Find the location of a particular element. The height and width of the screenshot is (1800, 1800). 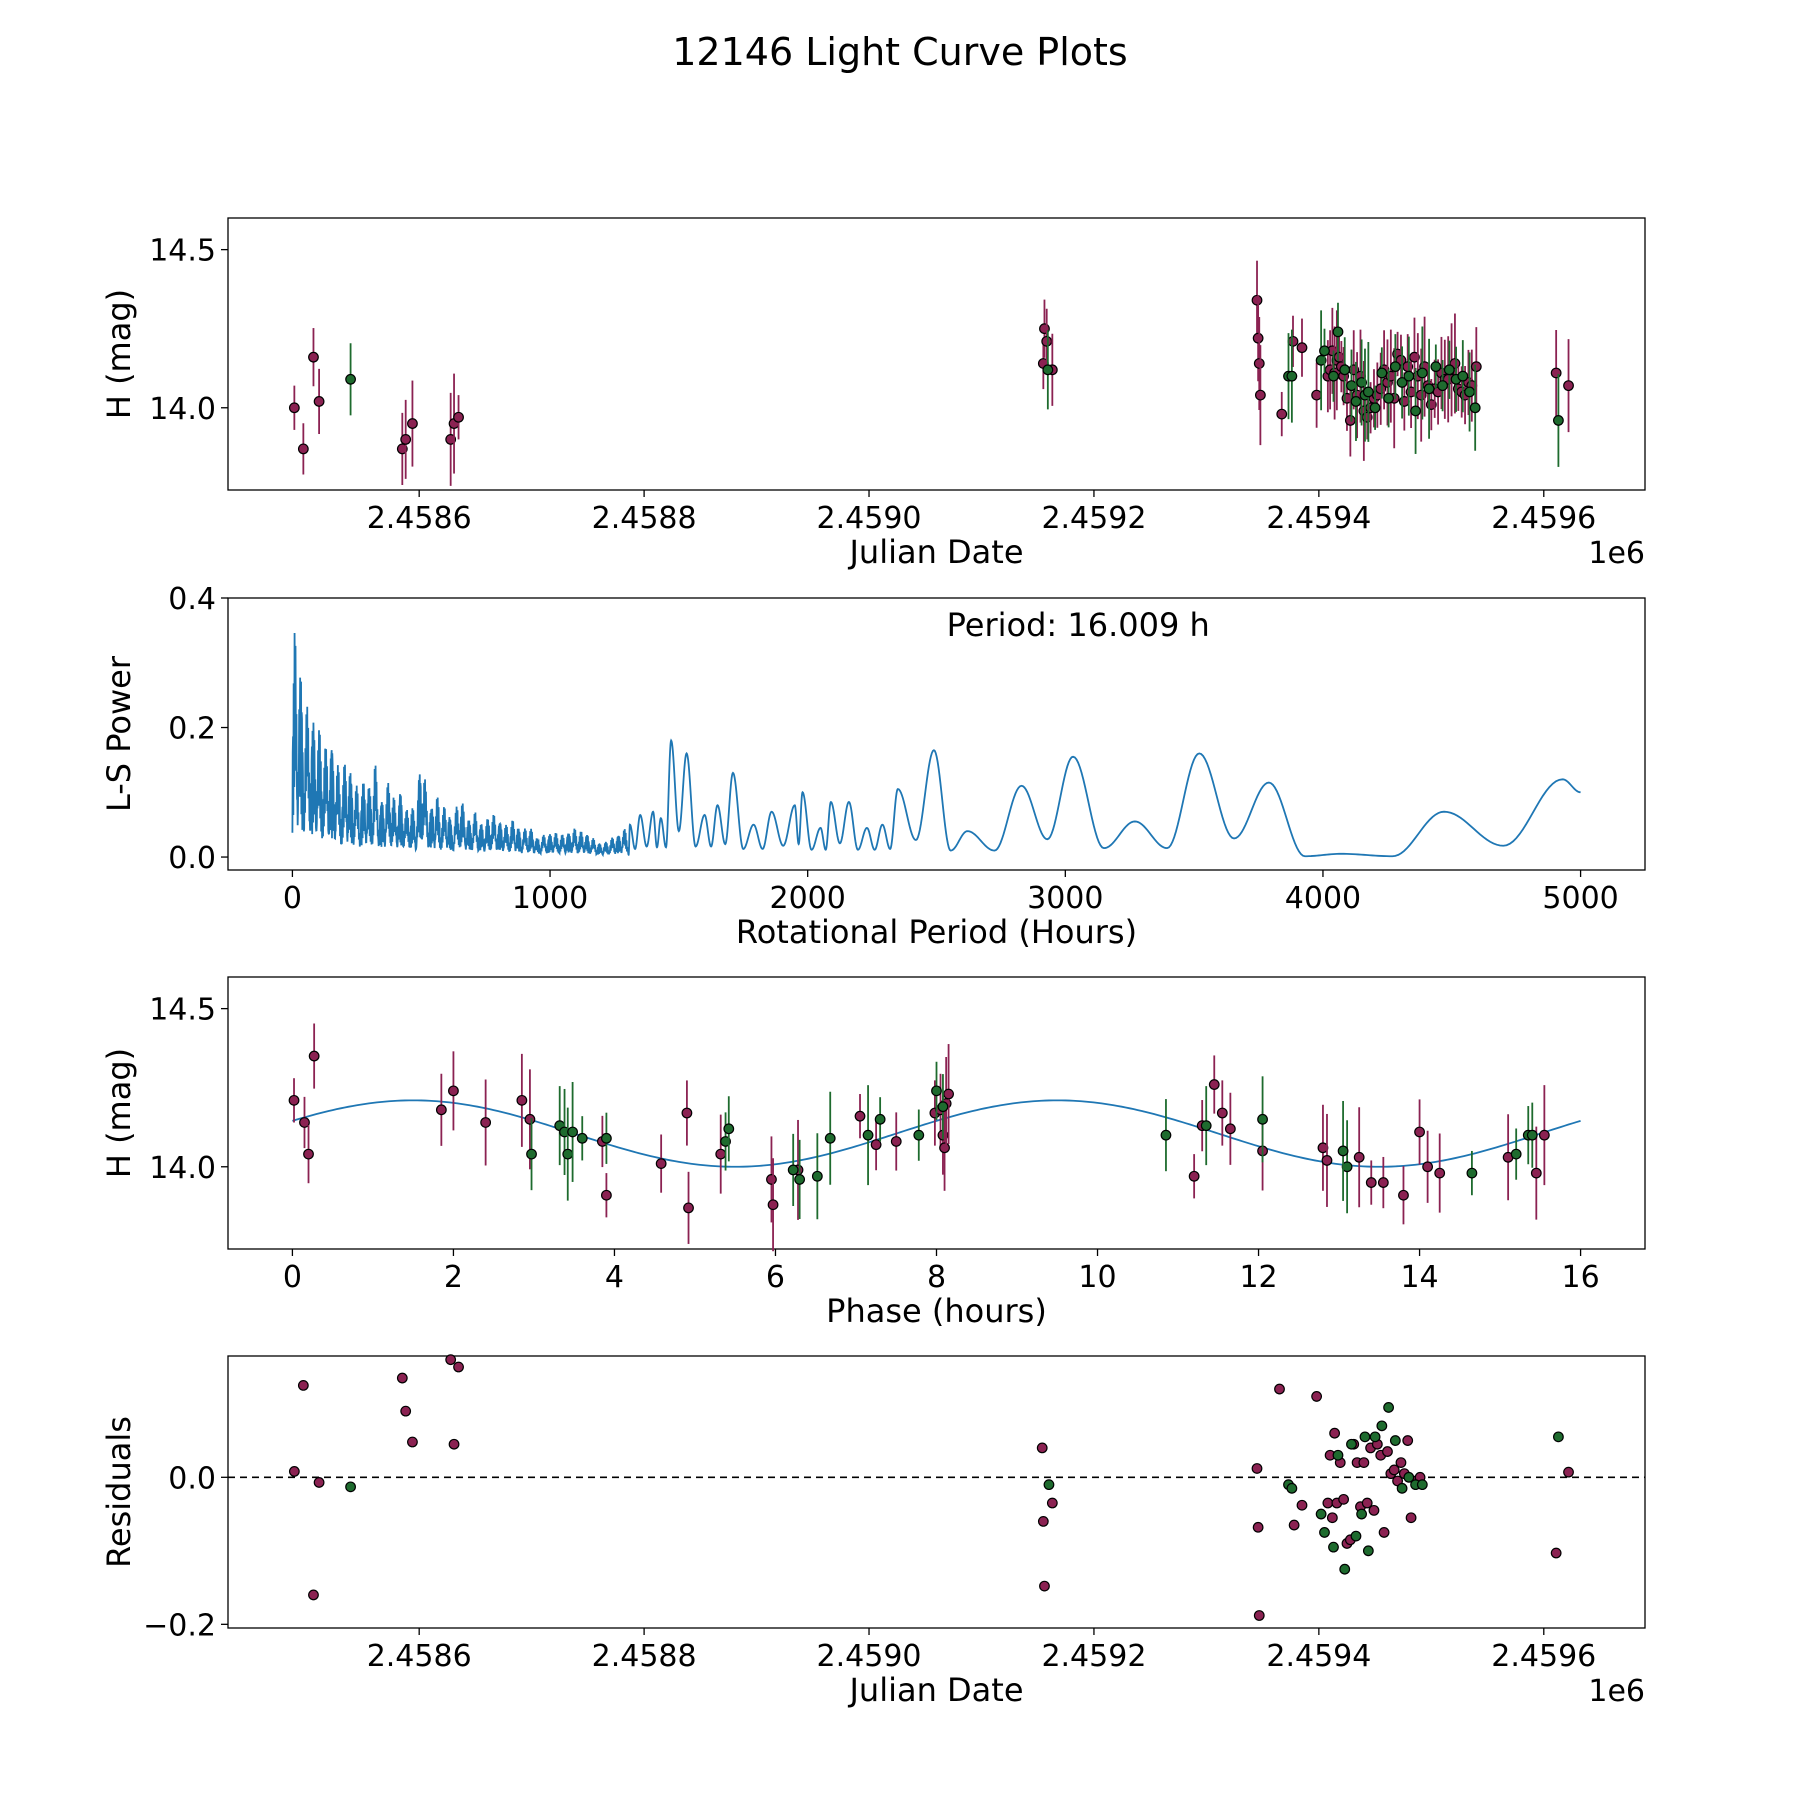

residuals-x-offset-label: 1e6 is located at coordinates (1616, 1691).